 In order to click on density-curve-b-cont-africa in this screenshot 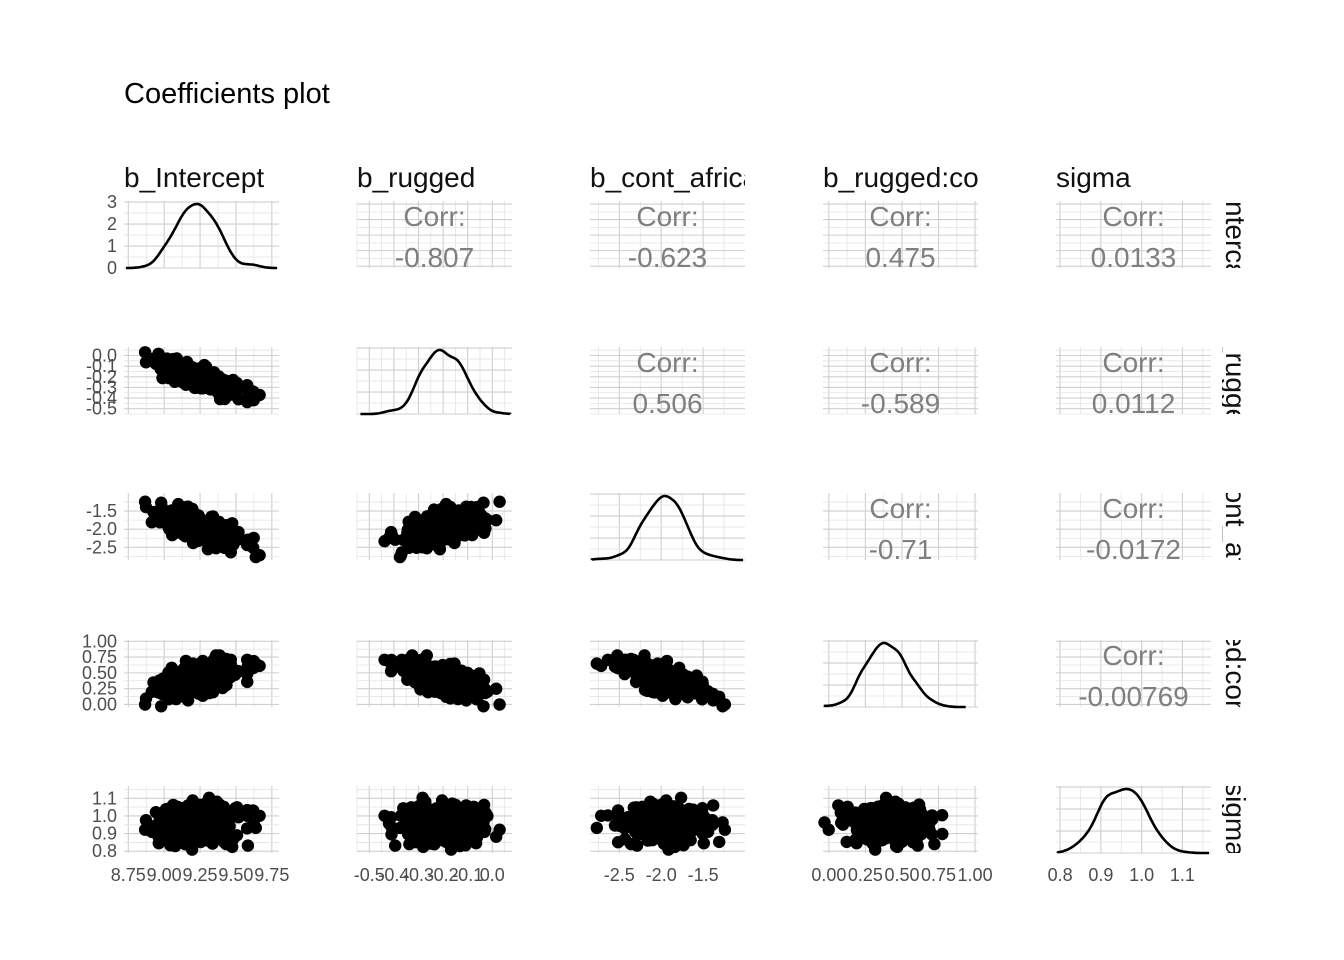, I will do `click(666, 528)`.